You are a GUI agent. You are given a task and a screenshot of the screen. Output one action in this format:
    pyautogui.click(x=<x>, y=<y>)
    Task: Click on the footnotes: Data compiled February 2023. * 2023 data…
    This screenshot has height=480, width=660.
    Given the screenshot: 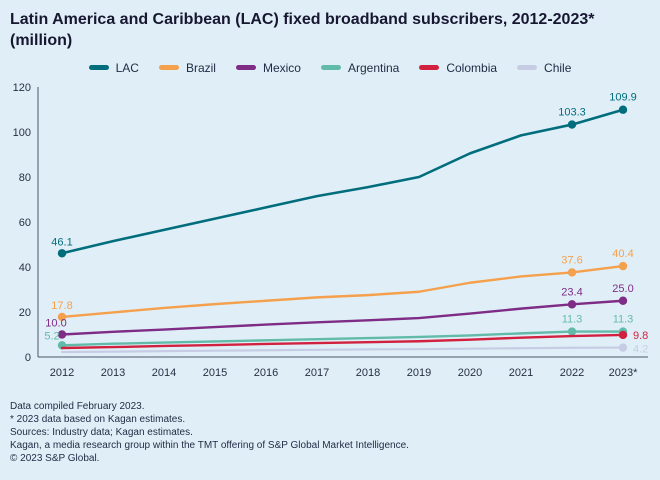 What is the action you would take?
    pyautogui.click(x=335, y=432)
    